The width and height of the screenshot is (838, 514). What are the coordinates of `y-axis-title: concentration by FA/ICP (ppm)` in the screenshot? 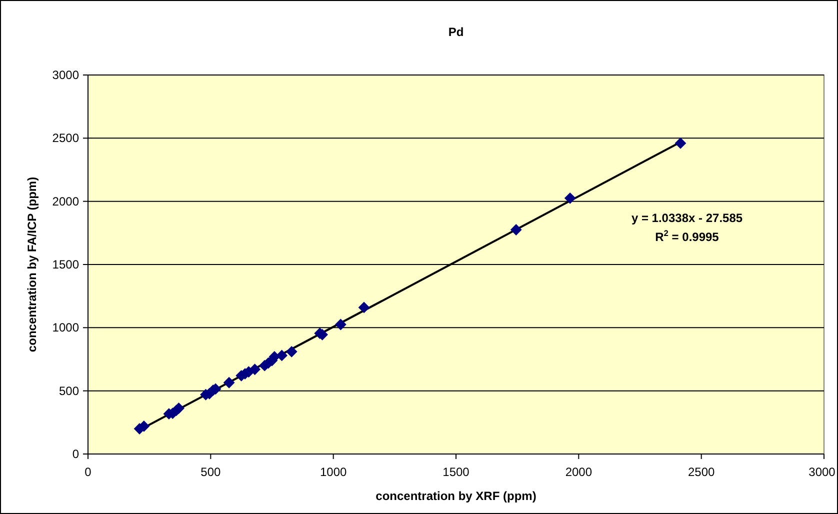 It's located at (32, 264).